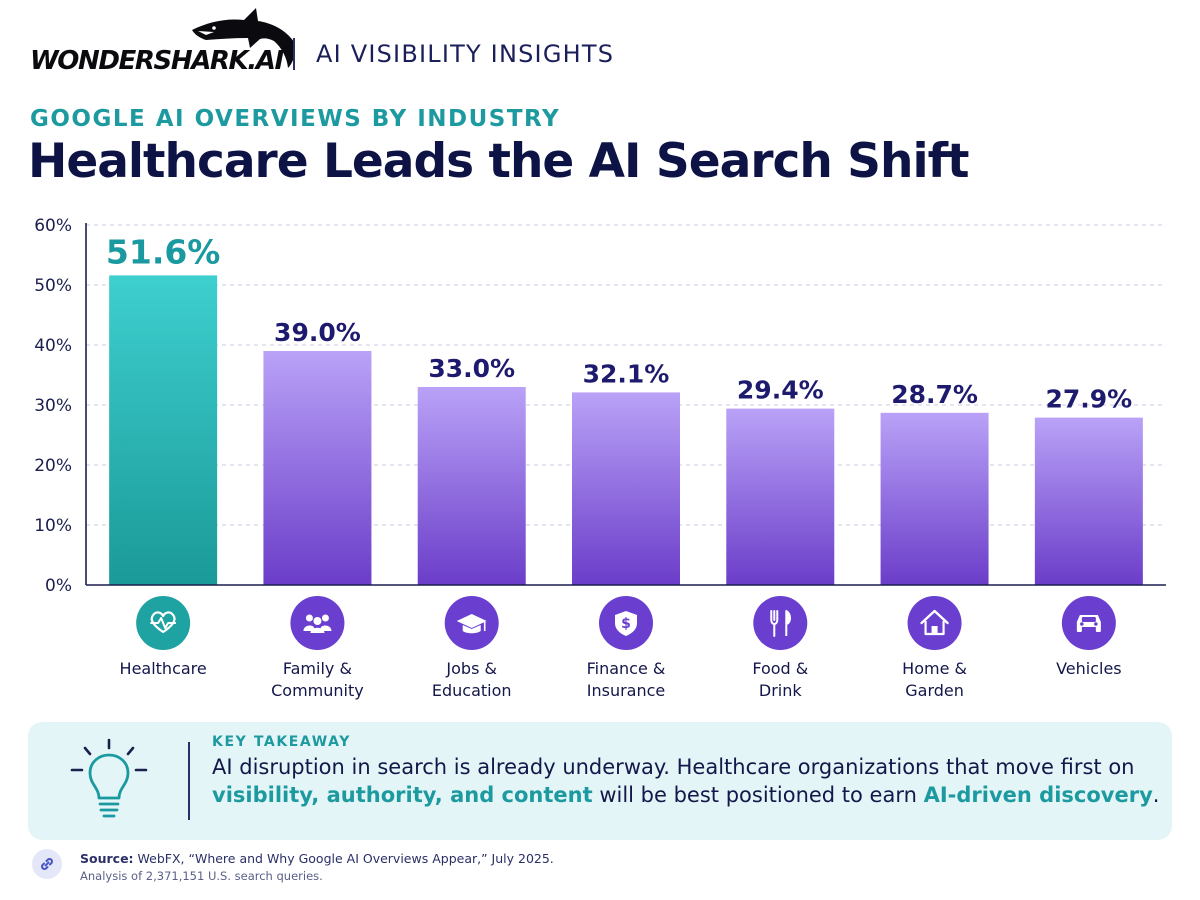  Describe the element at coordinates (934, 394) in the screenshot. I see `bar-value-label: 28.7%` at that location.